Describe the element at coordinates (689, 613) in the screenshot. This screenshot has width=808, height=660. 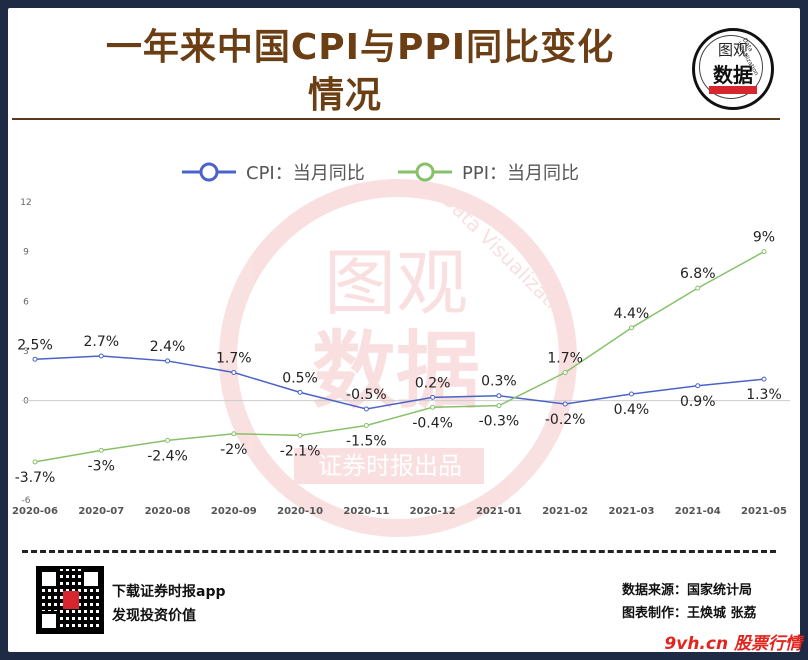
I see `chart-author-text: 图表制作：王焕城 张荔` at that location.